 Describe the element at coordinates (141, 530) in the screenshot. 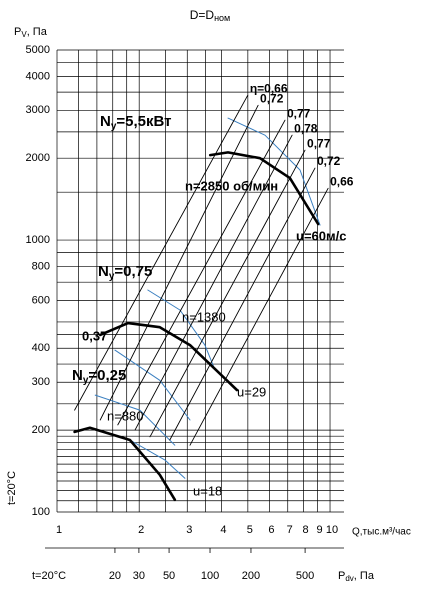

I see `x-tick-label: 2` at that location.